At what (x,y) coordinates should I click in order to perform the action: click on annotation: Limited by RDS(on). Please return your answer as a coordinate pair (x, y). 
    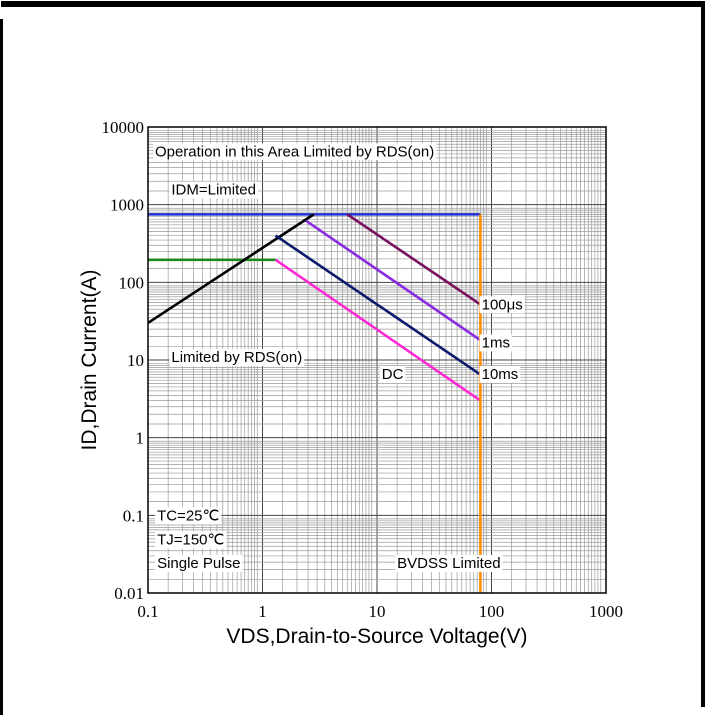
    Looking at the image, I should click on (237, 358).